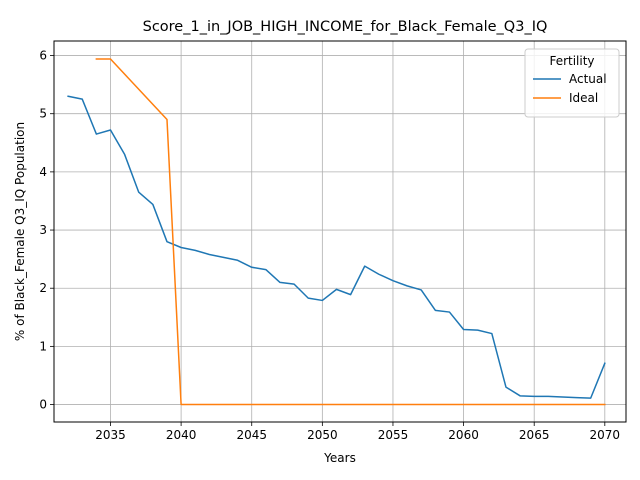 The width and height of the screenshot is (640, 480). I want to click on y-tick-label: 4, so click(43, 172).